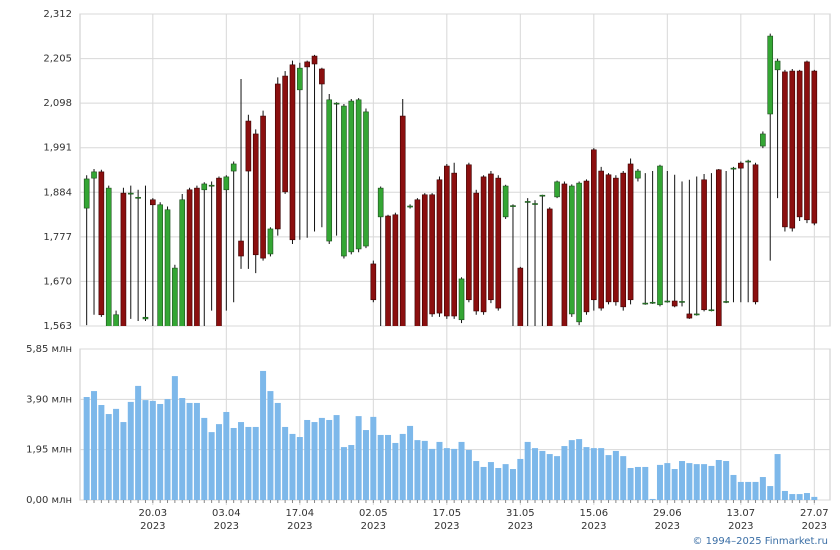 This screenshot has height=550, width=840. Describe the element at coordinates (57, 59) in the screenshot. I see `y-tick-label: 2,205` at that location.